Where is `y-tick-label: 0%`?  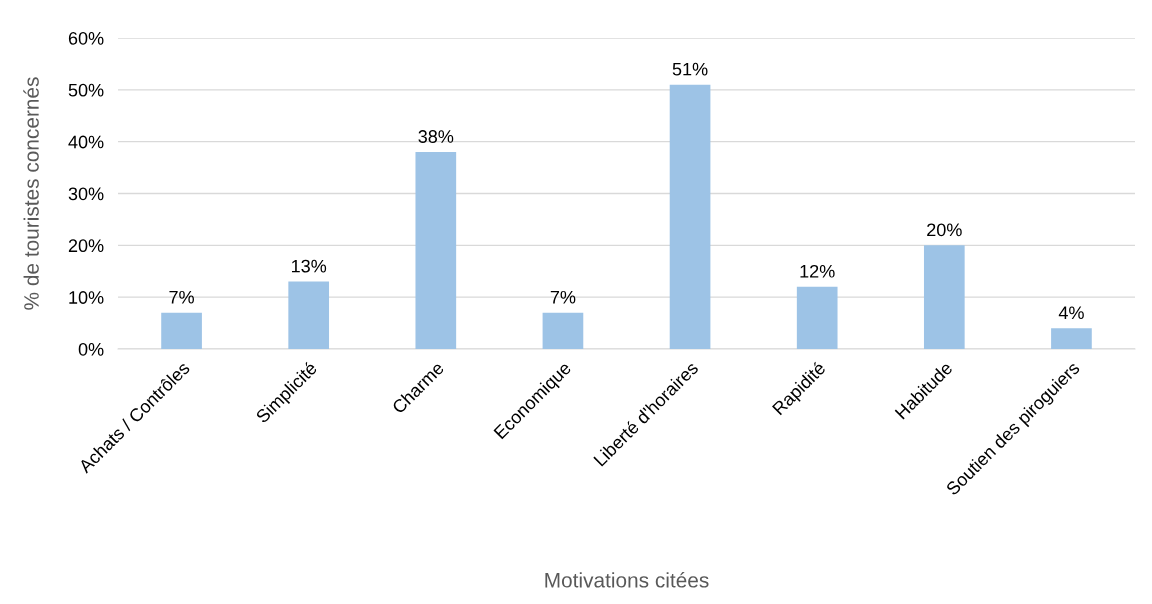 y-tick-label: 0% is located at coordinates (91, 349).